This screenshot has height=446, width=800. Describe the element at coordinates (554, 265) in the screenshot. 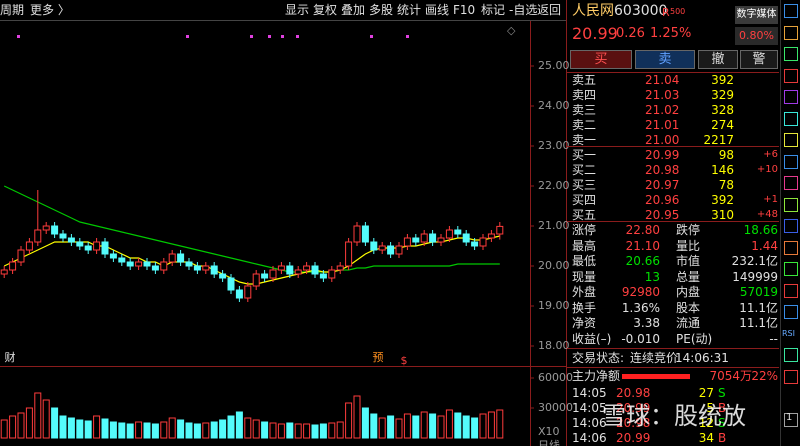

I see `y-tick-label: 20.00` at that location.